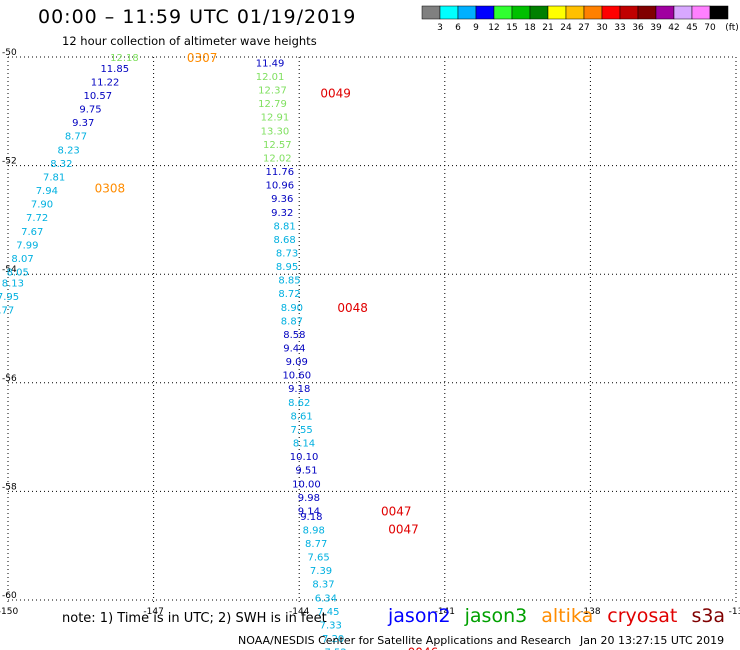  What do you see at coordinates (279, 172) in the screenshot?
I see `data-label: 11.76` at bounding box center [279, 172].